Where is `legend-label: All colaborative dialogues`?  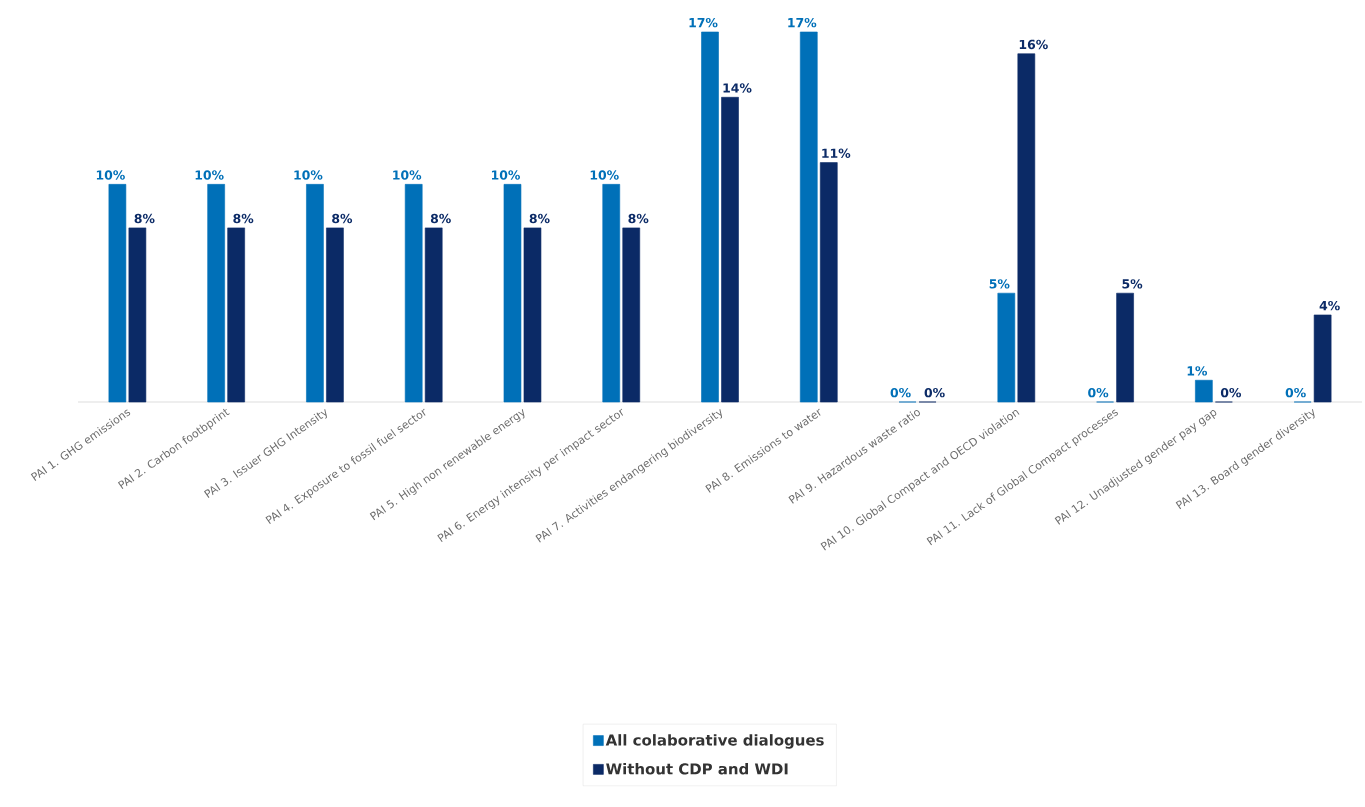
legend-label: All colaborative dialogues is located at coordinates (714, 741).